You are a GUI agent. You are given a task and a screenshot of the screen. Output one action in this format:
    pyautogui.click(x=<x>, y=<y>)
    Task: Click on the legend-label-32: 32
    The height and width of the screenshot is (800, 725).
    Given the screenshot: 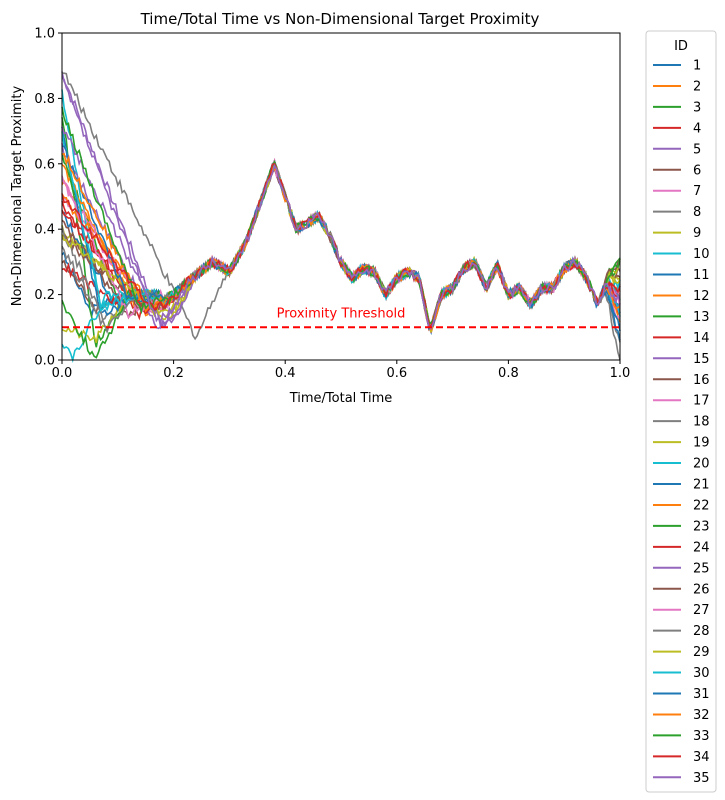 What is the action you would take?
    pyautogui.click(x=701, y=715)
    